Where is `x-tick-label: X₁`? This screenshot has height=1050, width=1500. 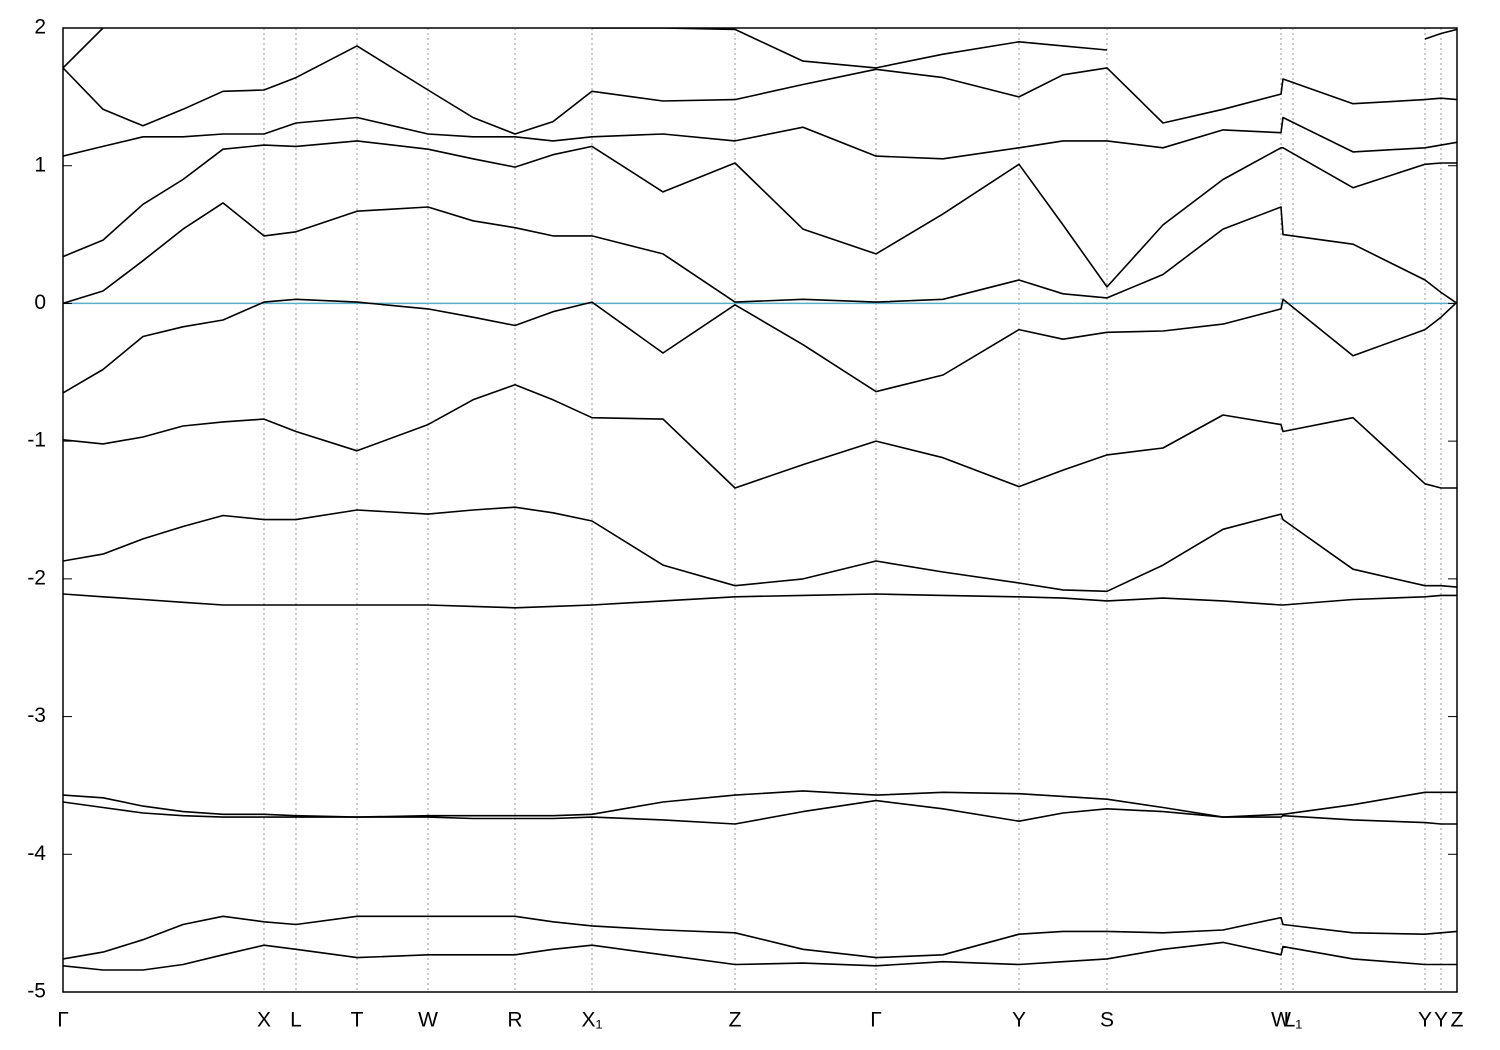 x-tick-label: X₁ is located at coordinates (591, 1020).